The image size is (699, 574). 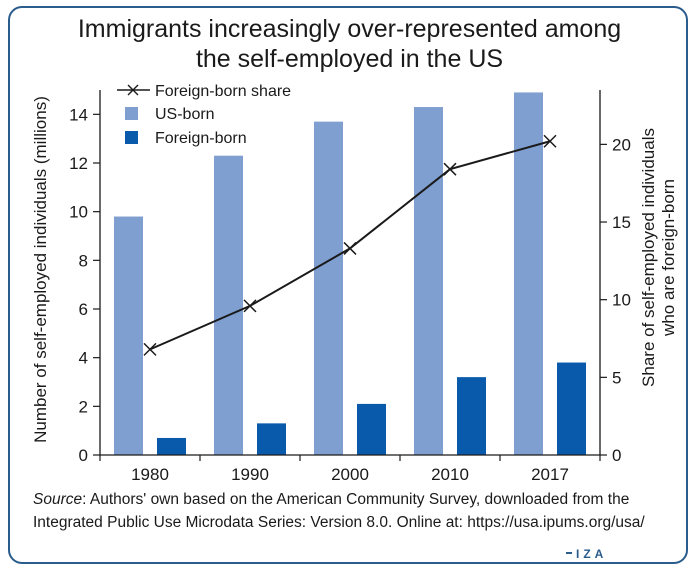 I want to click on y2-axis-title-line-1: Share of self-employed individuals, so click(x=648, y=257).